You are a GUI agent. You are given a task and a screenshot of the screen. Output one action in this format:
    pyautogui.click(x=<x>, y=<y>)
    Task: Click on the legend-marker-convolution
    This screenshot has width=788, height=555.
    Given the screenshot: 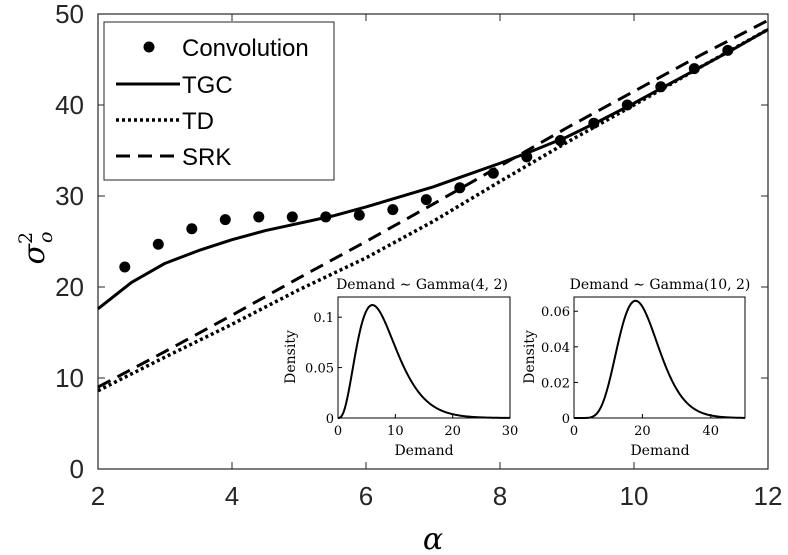 What is the action you would take?
    pyautogui.click(x=149, y=47)
    